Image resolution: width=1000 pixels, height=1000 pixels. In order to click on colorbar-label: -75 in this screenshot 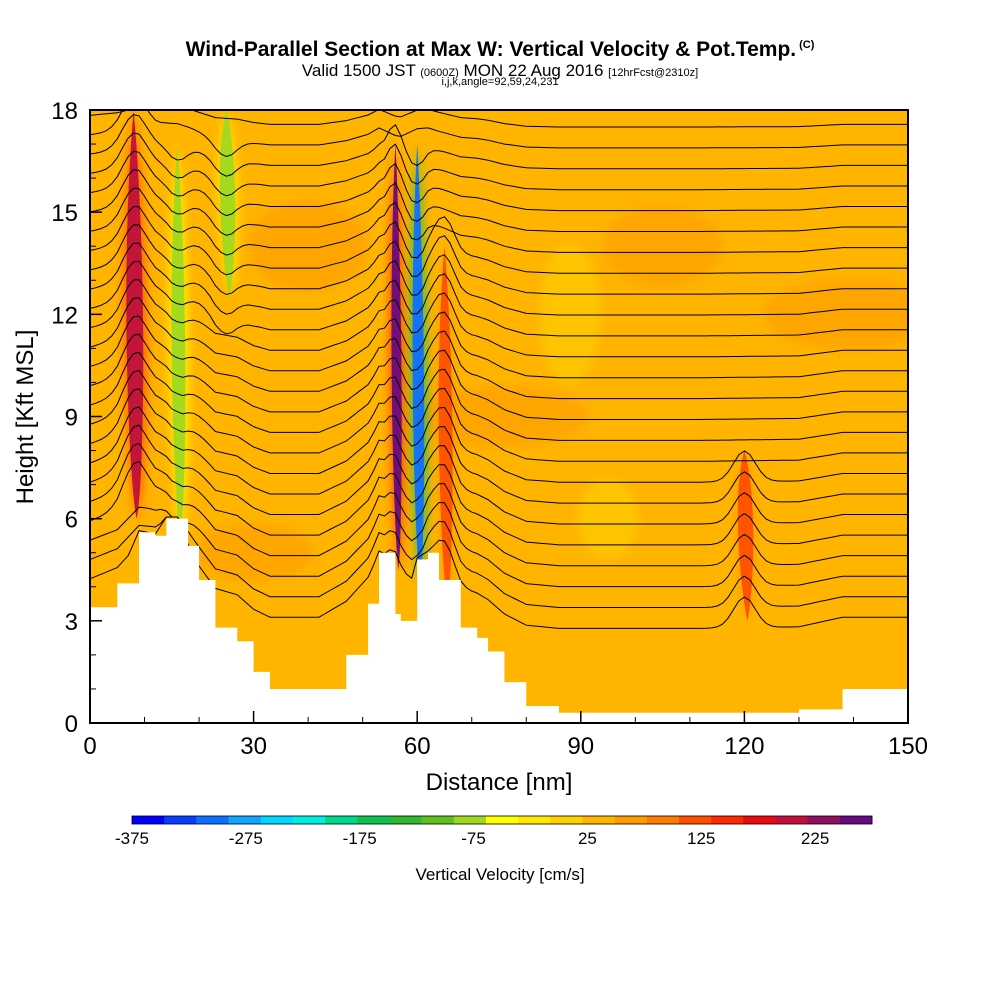, I will do `click(473, 838)`.